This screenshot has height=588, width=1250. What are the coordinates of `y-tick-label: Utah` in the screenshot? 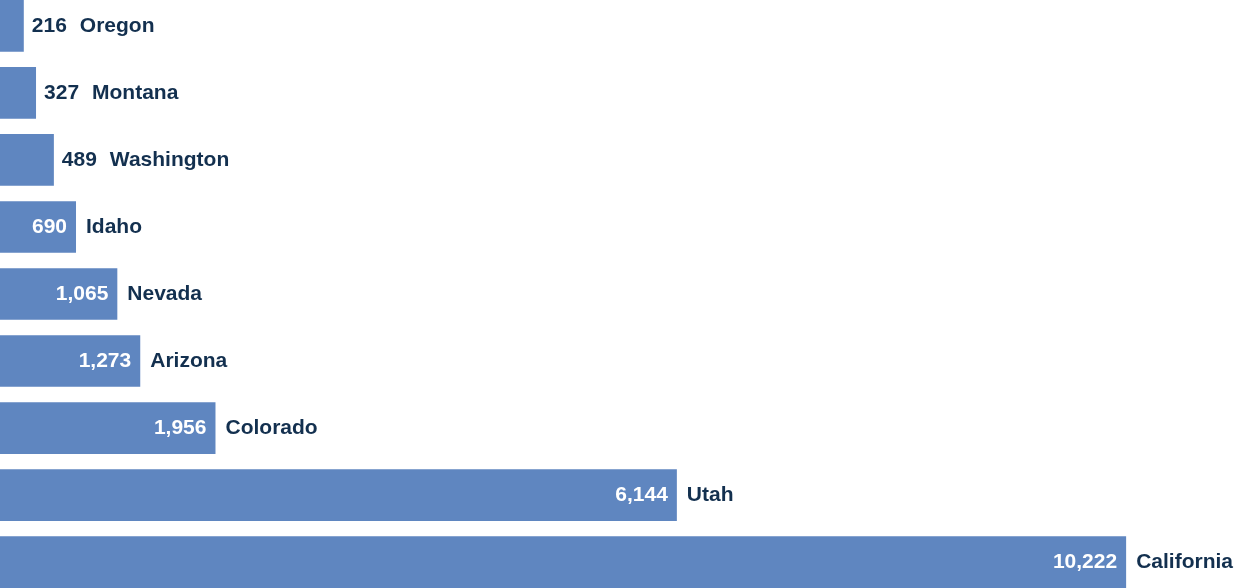 It's located at (710, 494).